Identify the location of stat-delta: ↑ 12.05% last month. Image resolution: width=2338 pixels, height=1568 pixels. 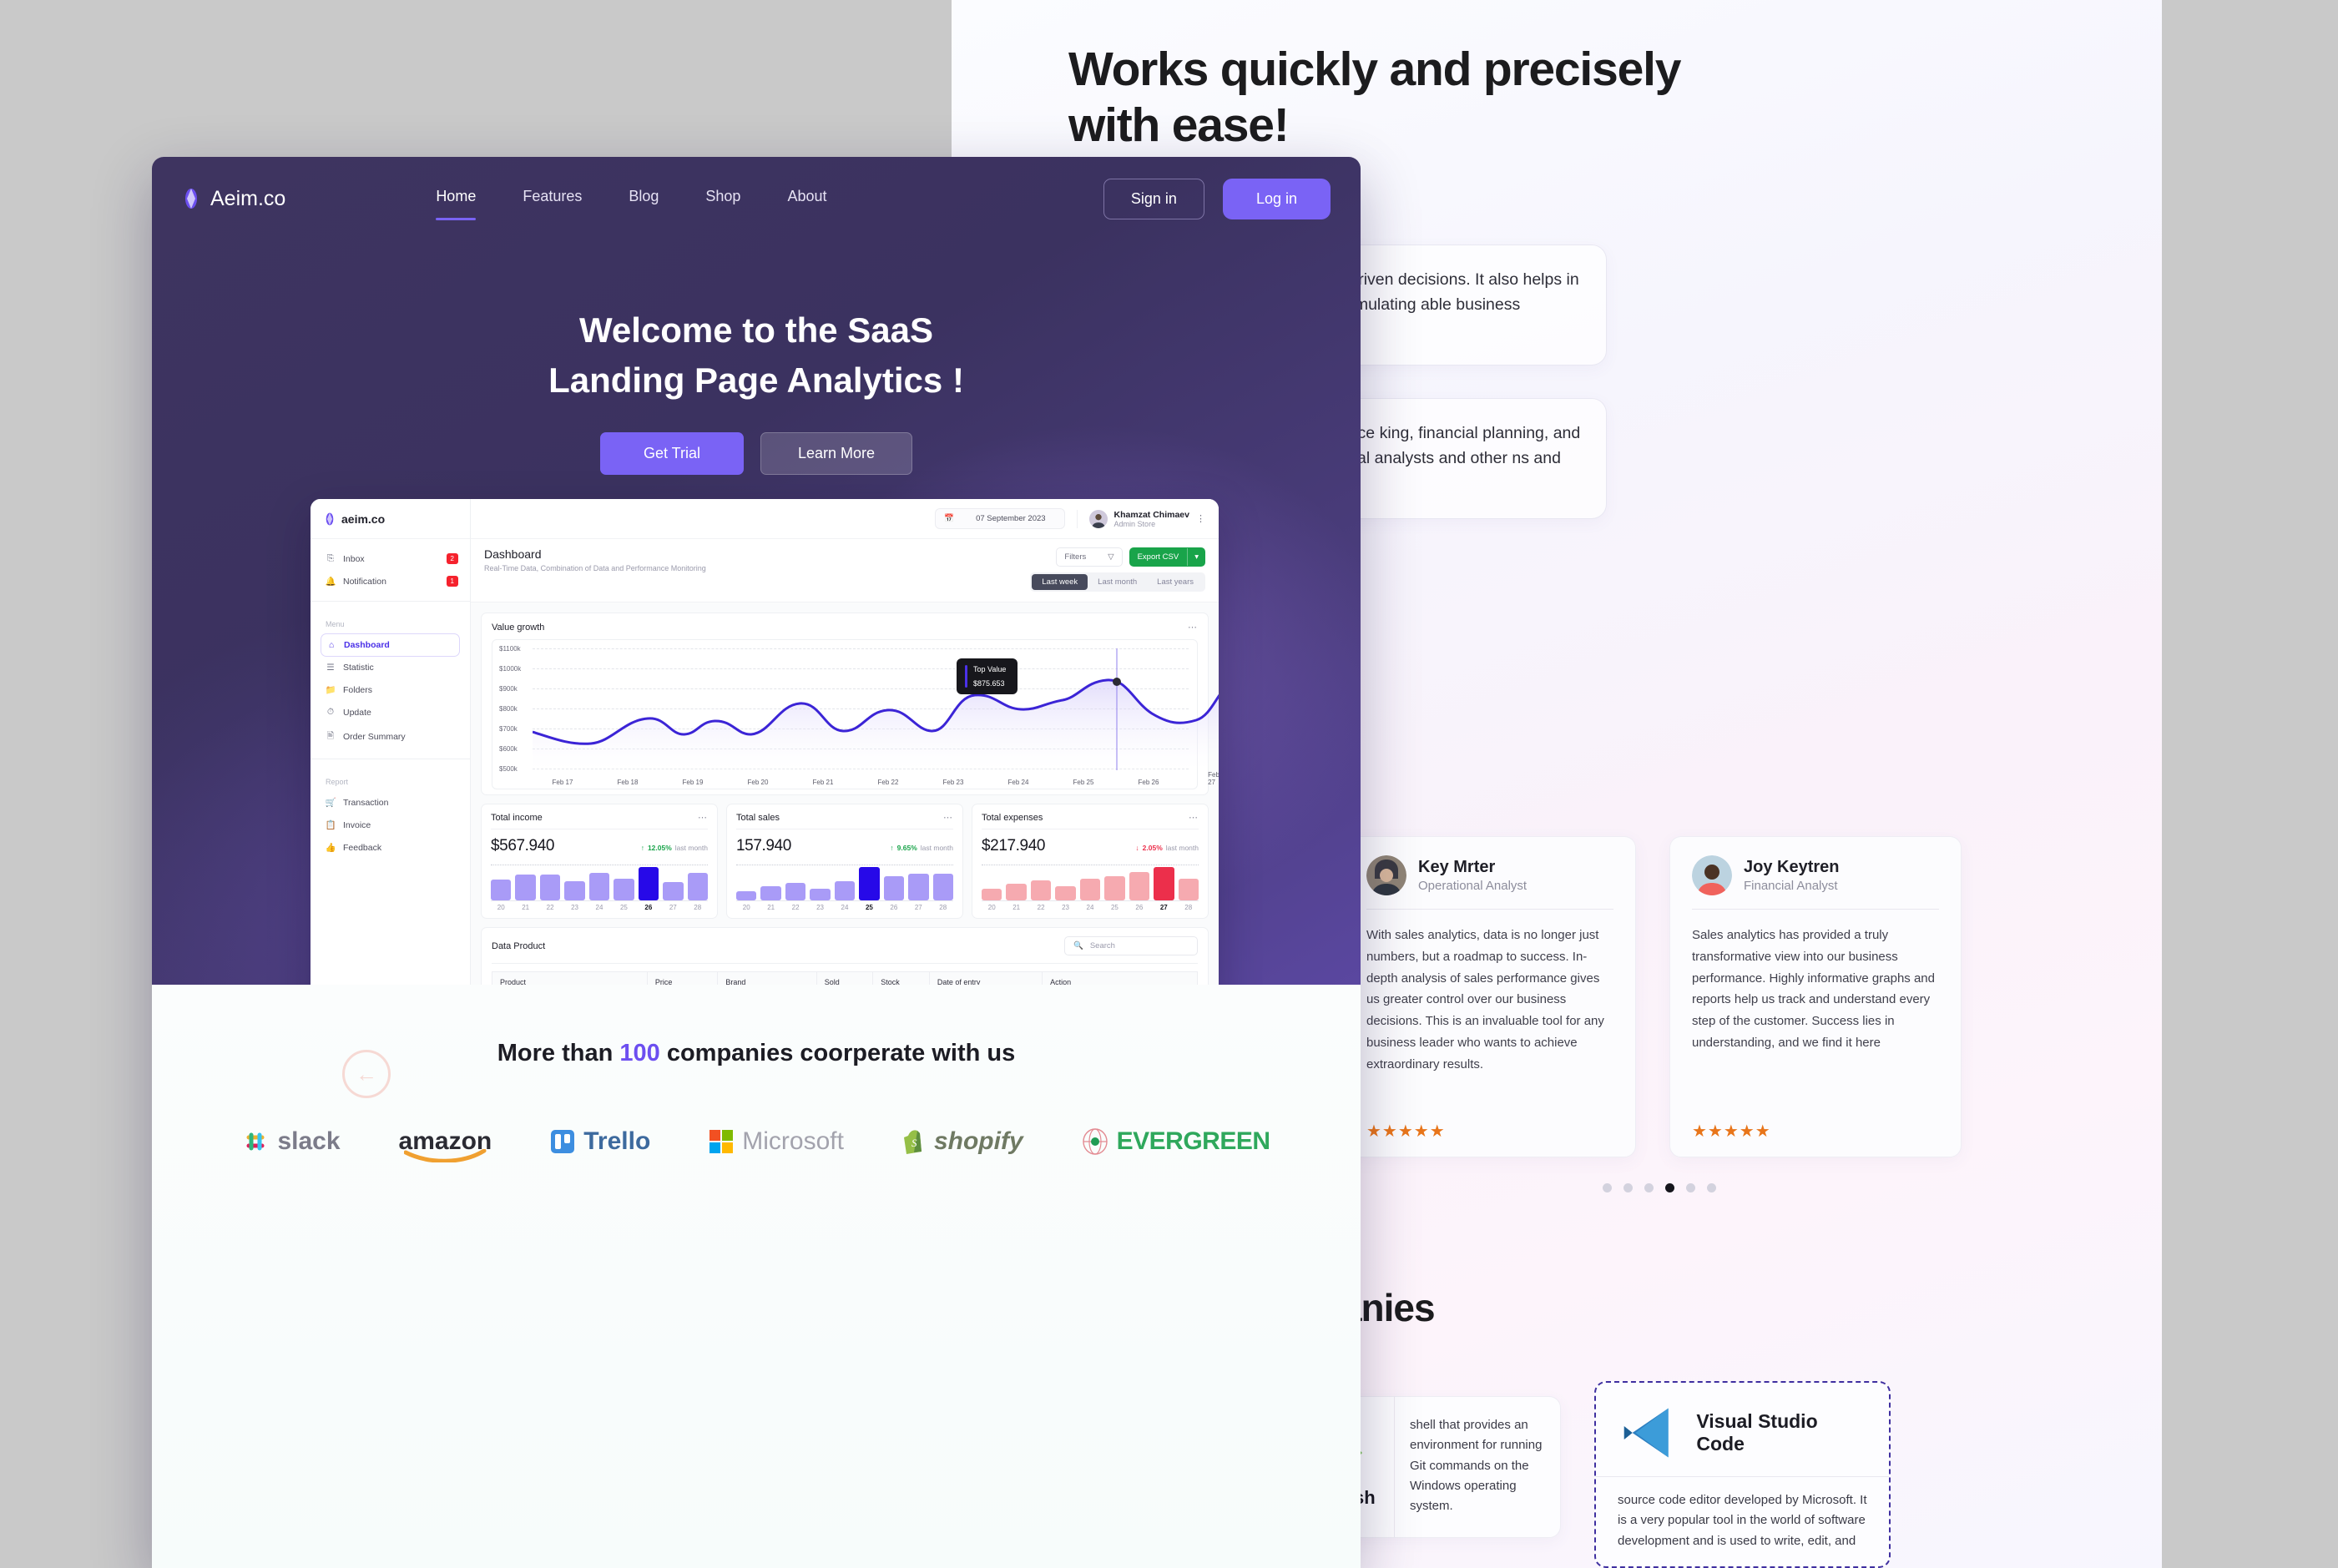
(674, 848).